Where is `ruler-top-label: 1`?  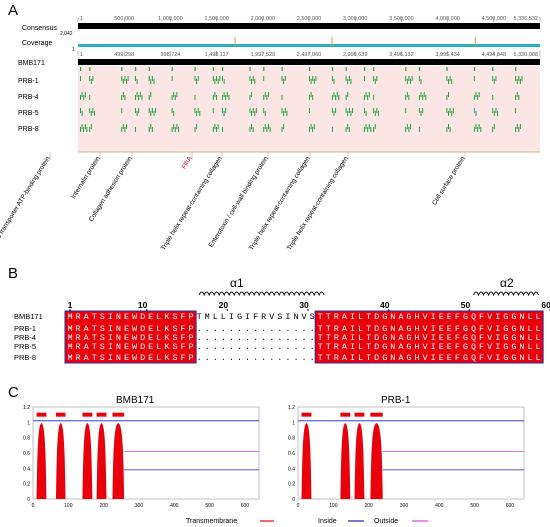 ruler-top-label: 1 is located at coordinates (81, 19).